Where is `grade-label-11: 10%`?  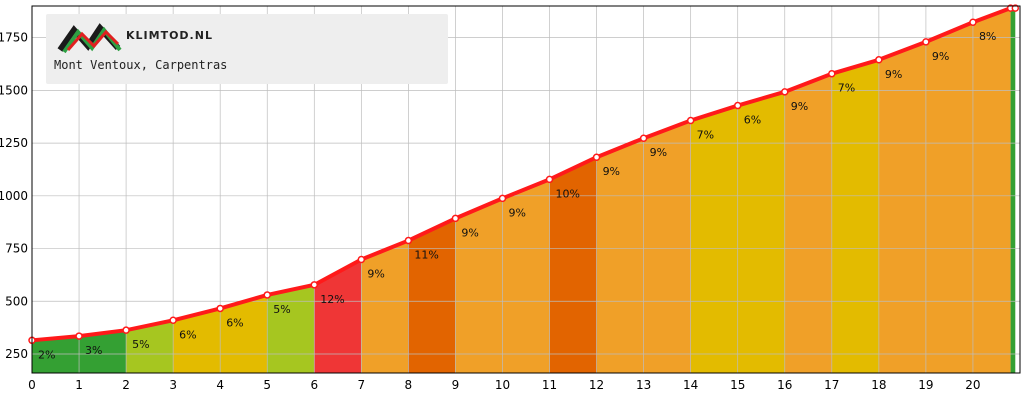 grade-label-11: 10% is located at coordinates (568, 193).